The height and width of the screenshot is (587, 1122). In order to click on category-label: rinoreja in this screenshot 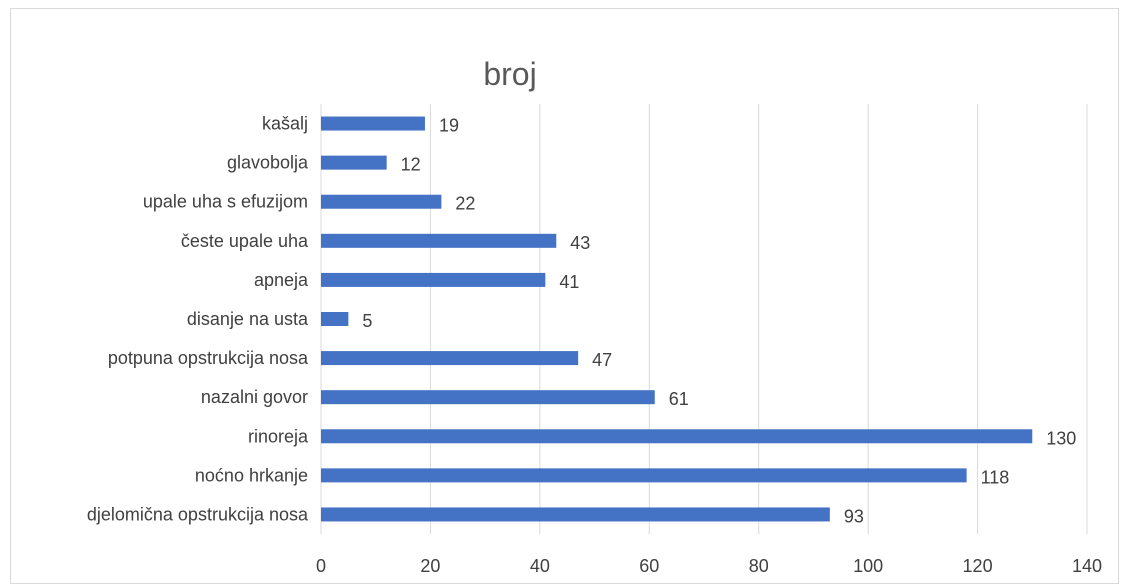, I will do `click(278, 436)`.